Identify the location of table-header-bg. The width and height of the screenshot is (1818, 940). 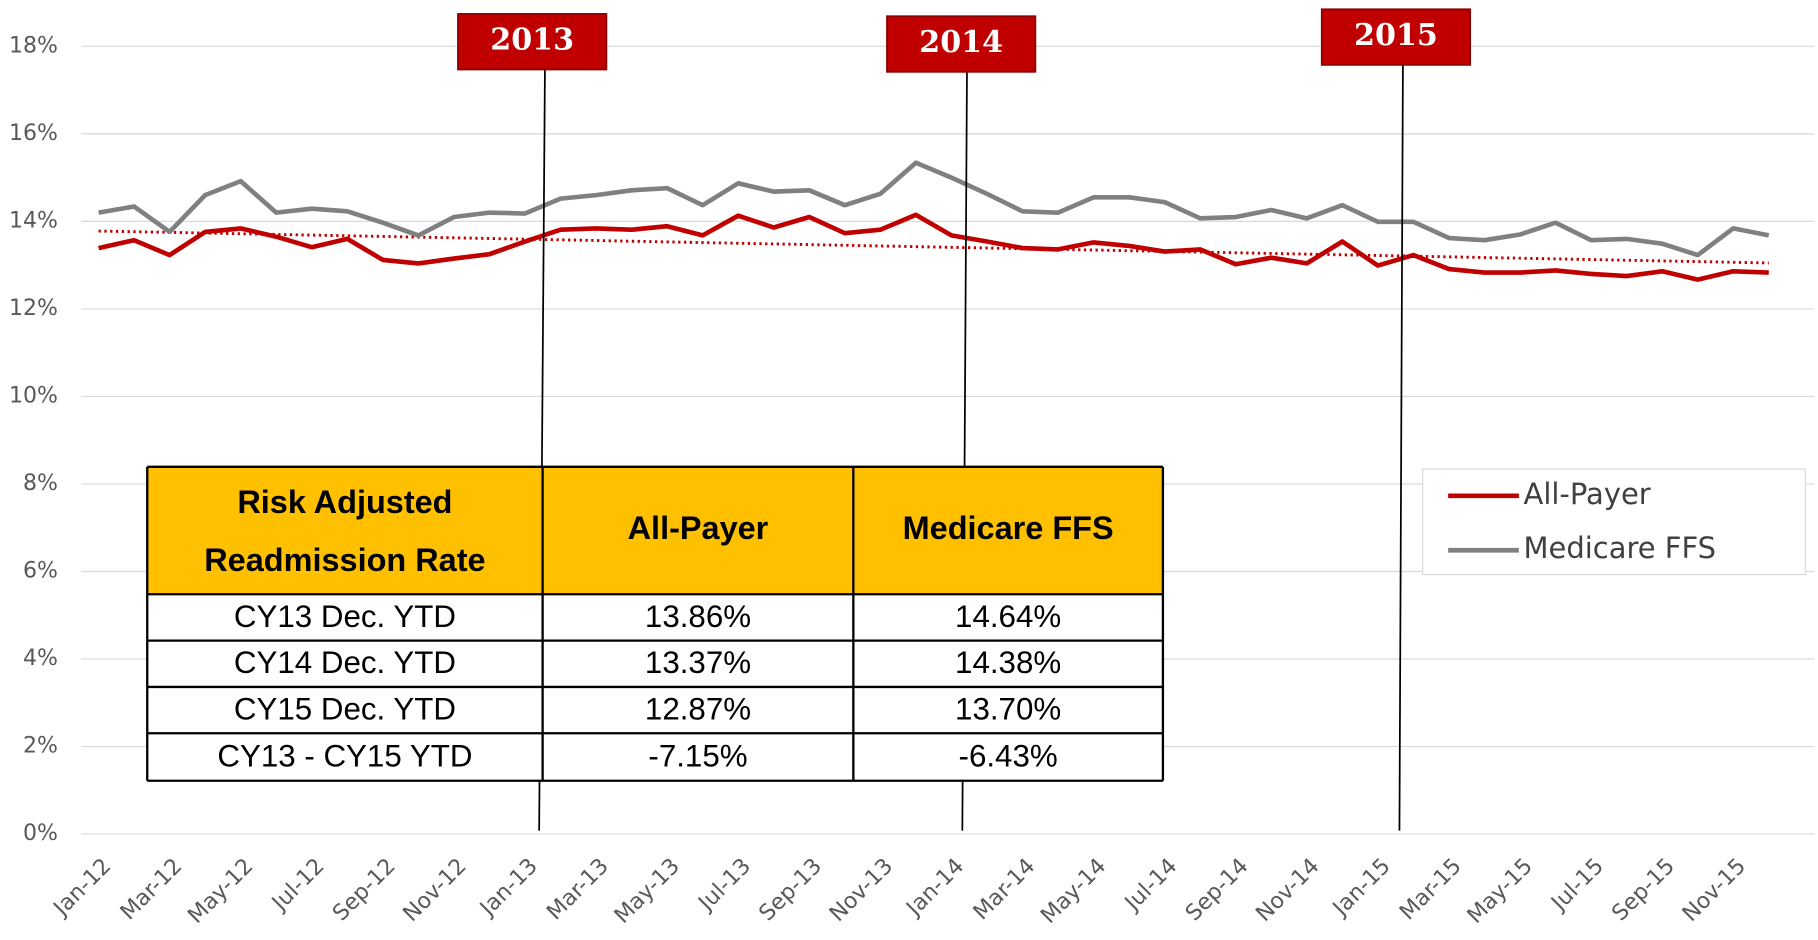
(655, 530).